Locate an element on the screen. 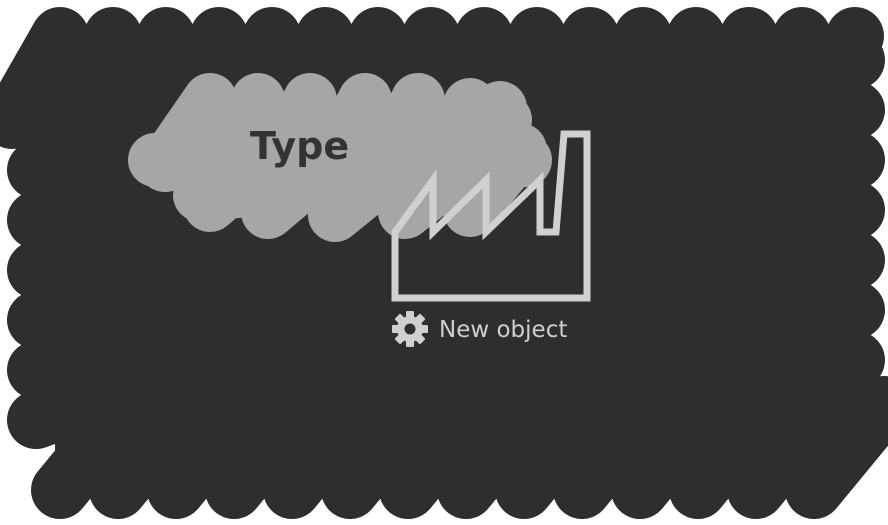  type-label: Type is located at coordinates (299, 146).